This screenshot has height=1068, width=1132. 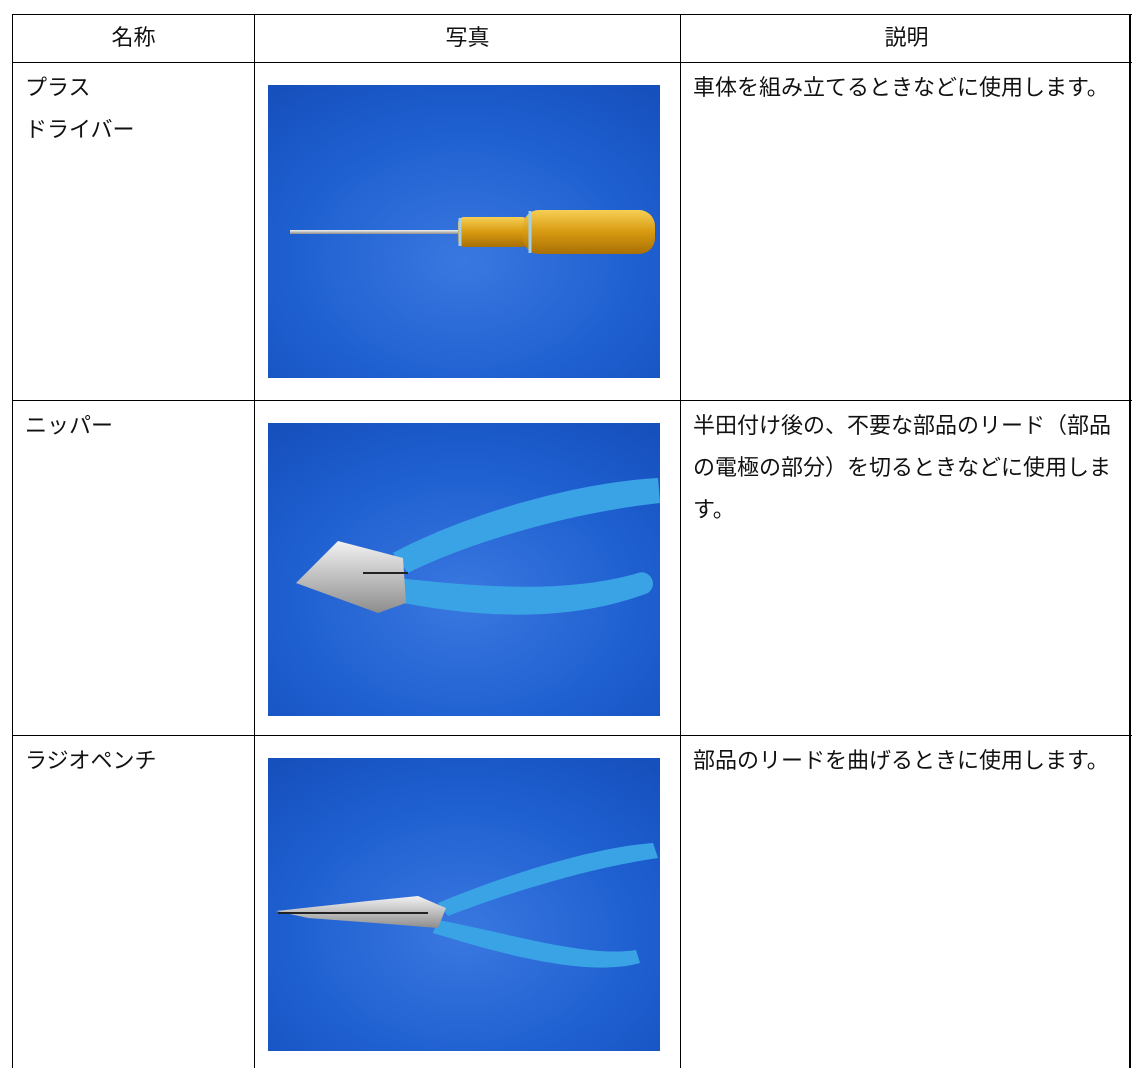 What do you see at coordinates (91, 760) in the screenshot?
I see `name-line: ラジオペンチ` at bounding box center [91, 760].